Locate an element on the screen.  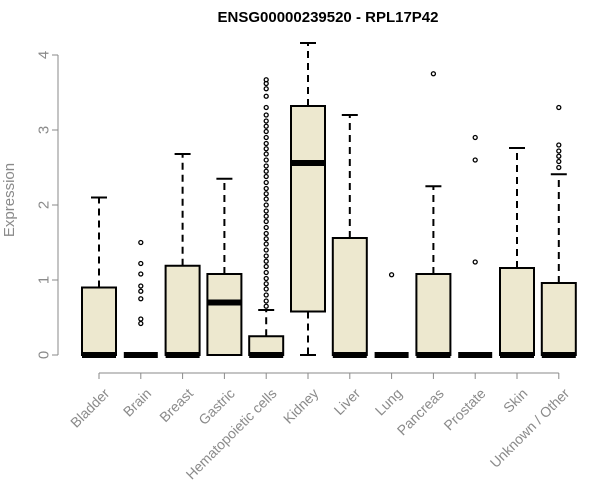
category-label: Liver is located at coordinates (346, 401).